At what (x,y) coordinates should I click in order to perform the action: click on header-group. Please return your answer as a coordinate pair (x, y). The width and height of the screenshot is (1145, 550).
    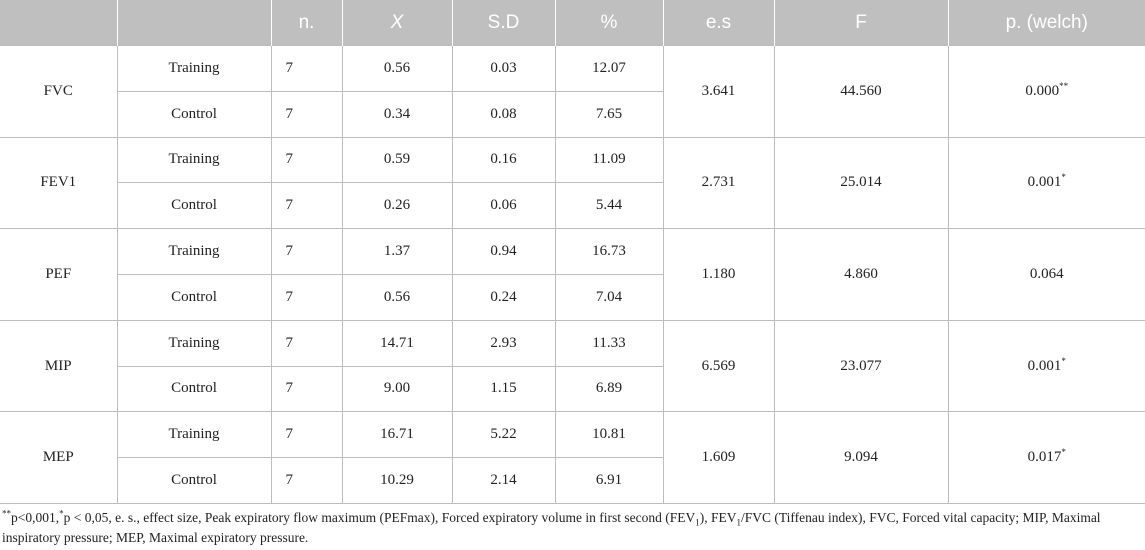
    Looking at the image, I should click on (194, 23).